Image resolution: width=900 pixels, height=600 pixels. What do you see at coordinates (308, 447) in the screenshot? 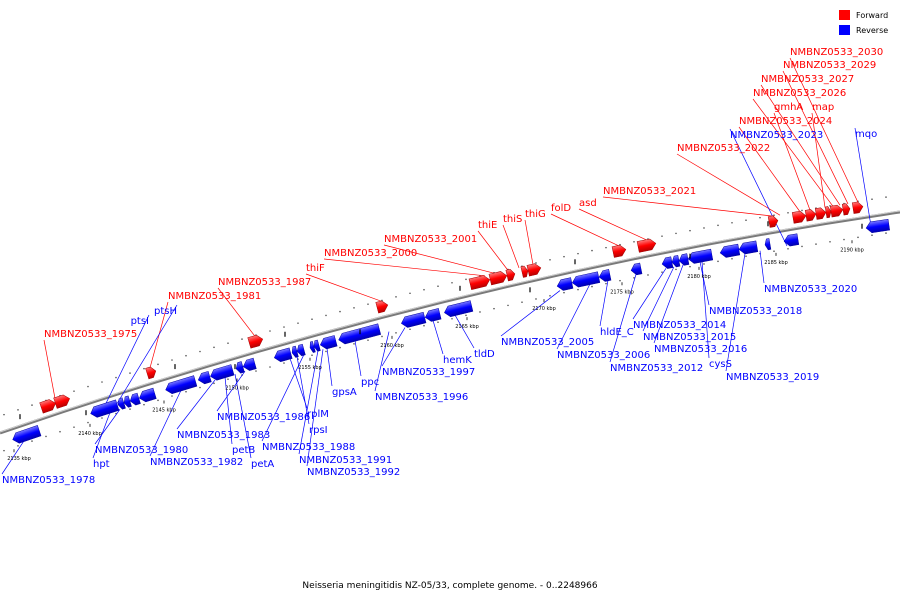
I see `gene-label-nmbnz0533-1988: NMBNZ0533_1988` at bounding box center [308, 447].